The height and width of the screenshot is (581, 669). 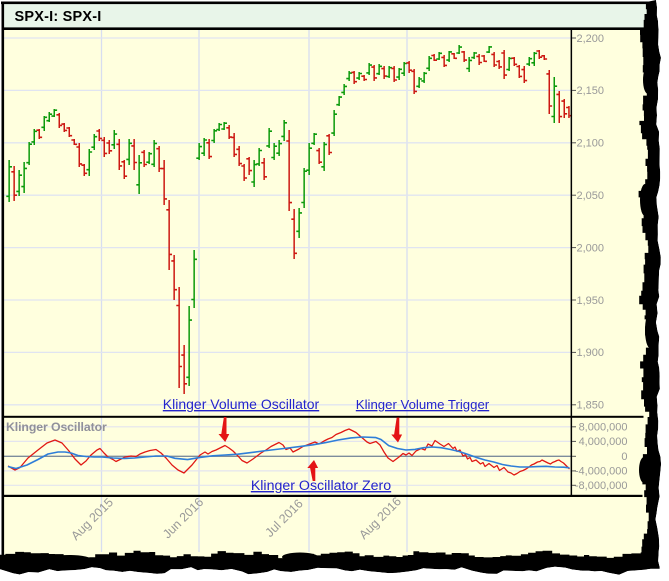 What do you see at coordinates (591, 248) in the screenshot?
I see `svg-text: 2,000` at bounding box center [591, 248].